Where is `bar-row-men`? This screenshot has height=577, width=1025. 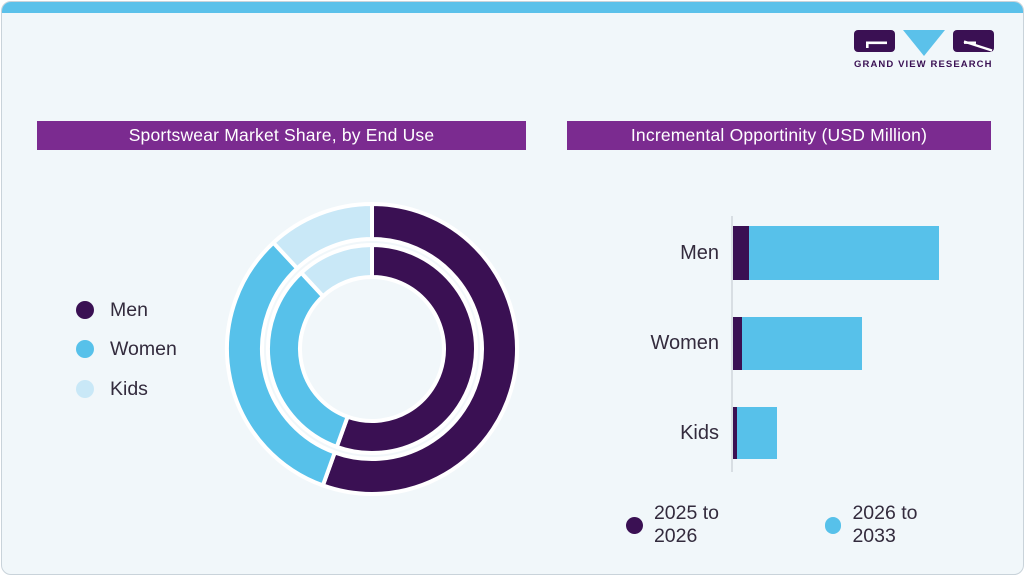 bar-row-men is located at coordinates (836, 253).